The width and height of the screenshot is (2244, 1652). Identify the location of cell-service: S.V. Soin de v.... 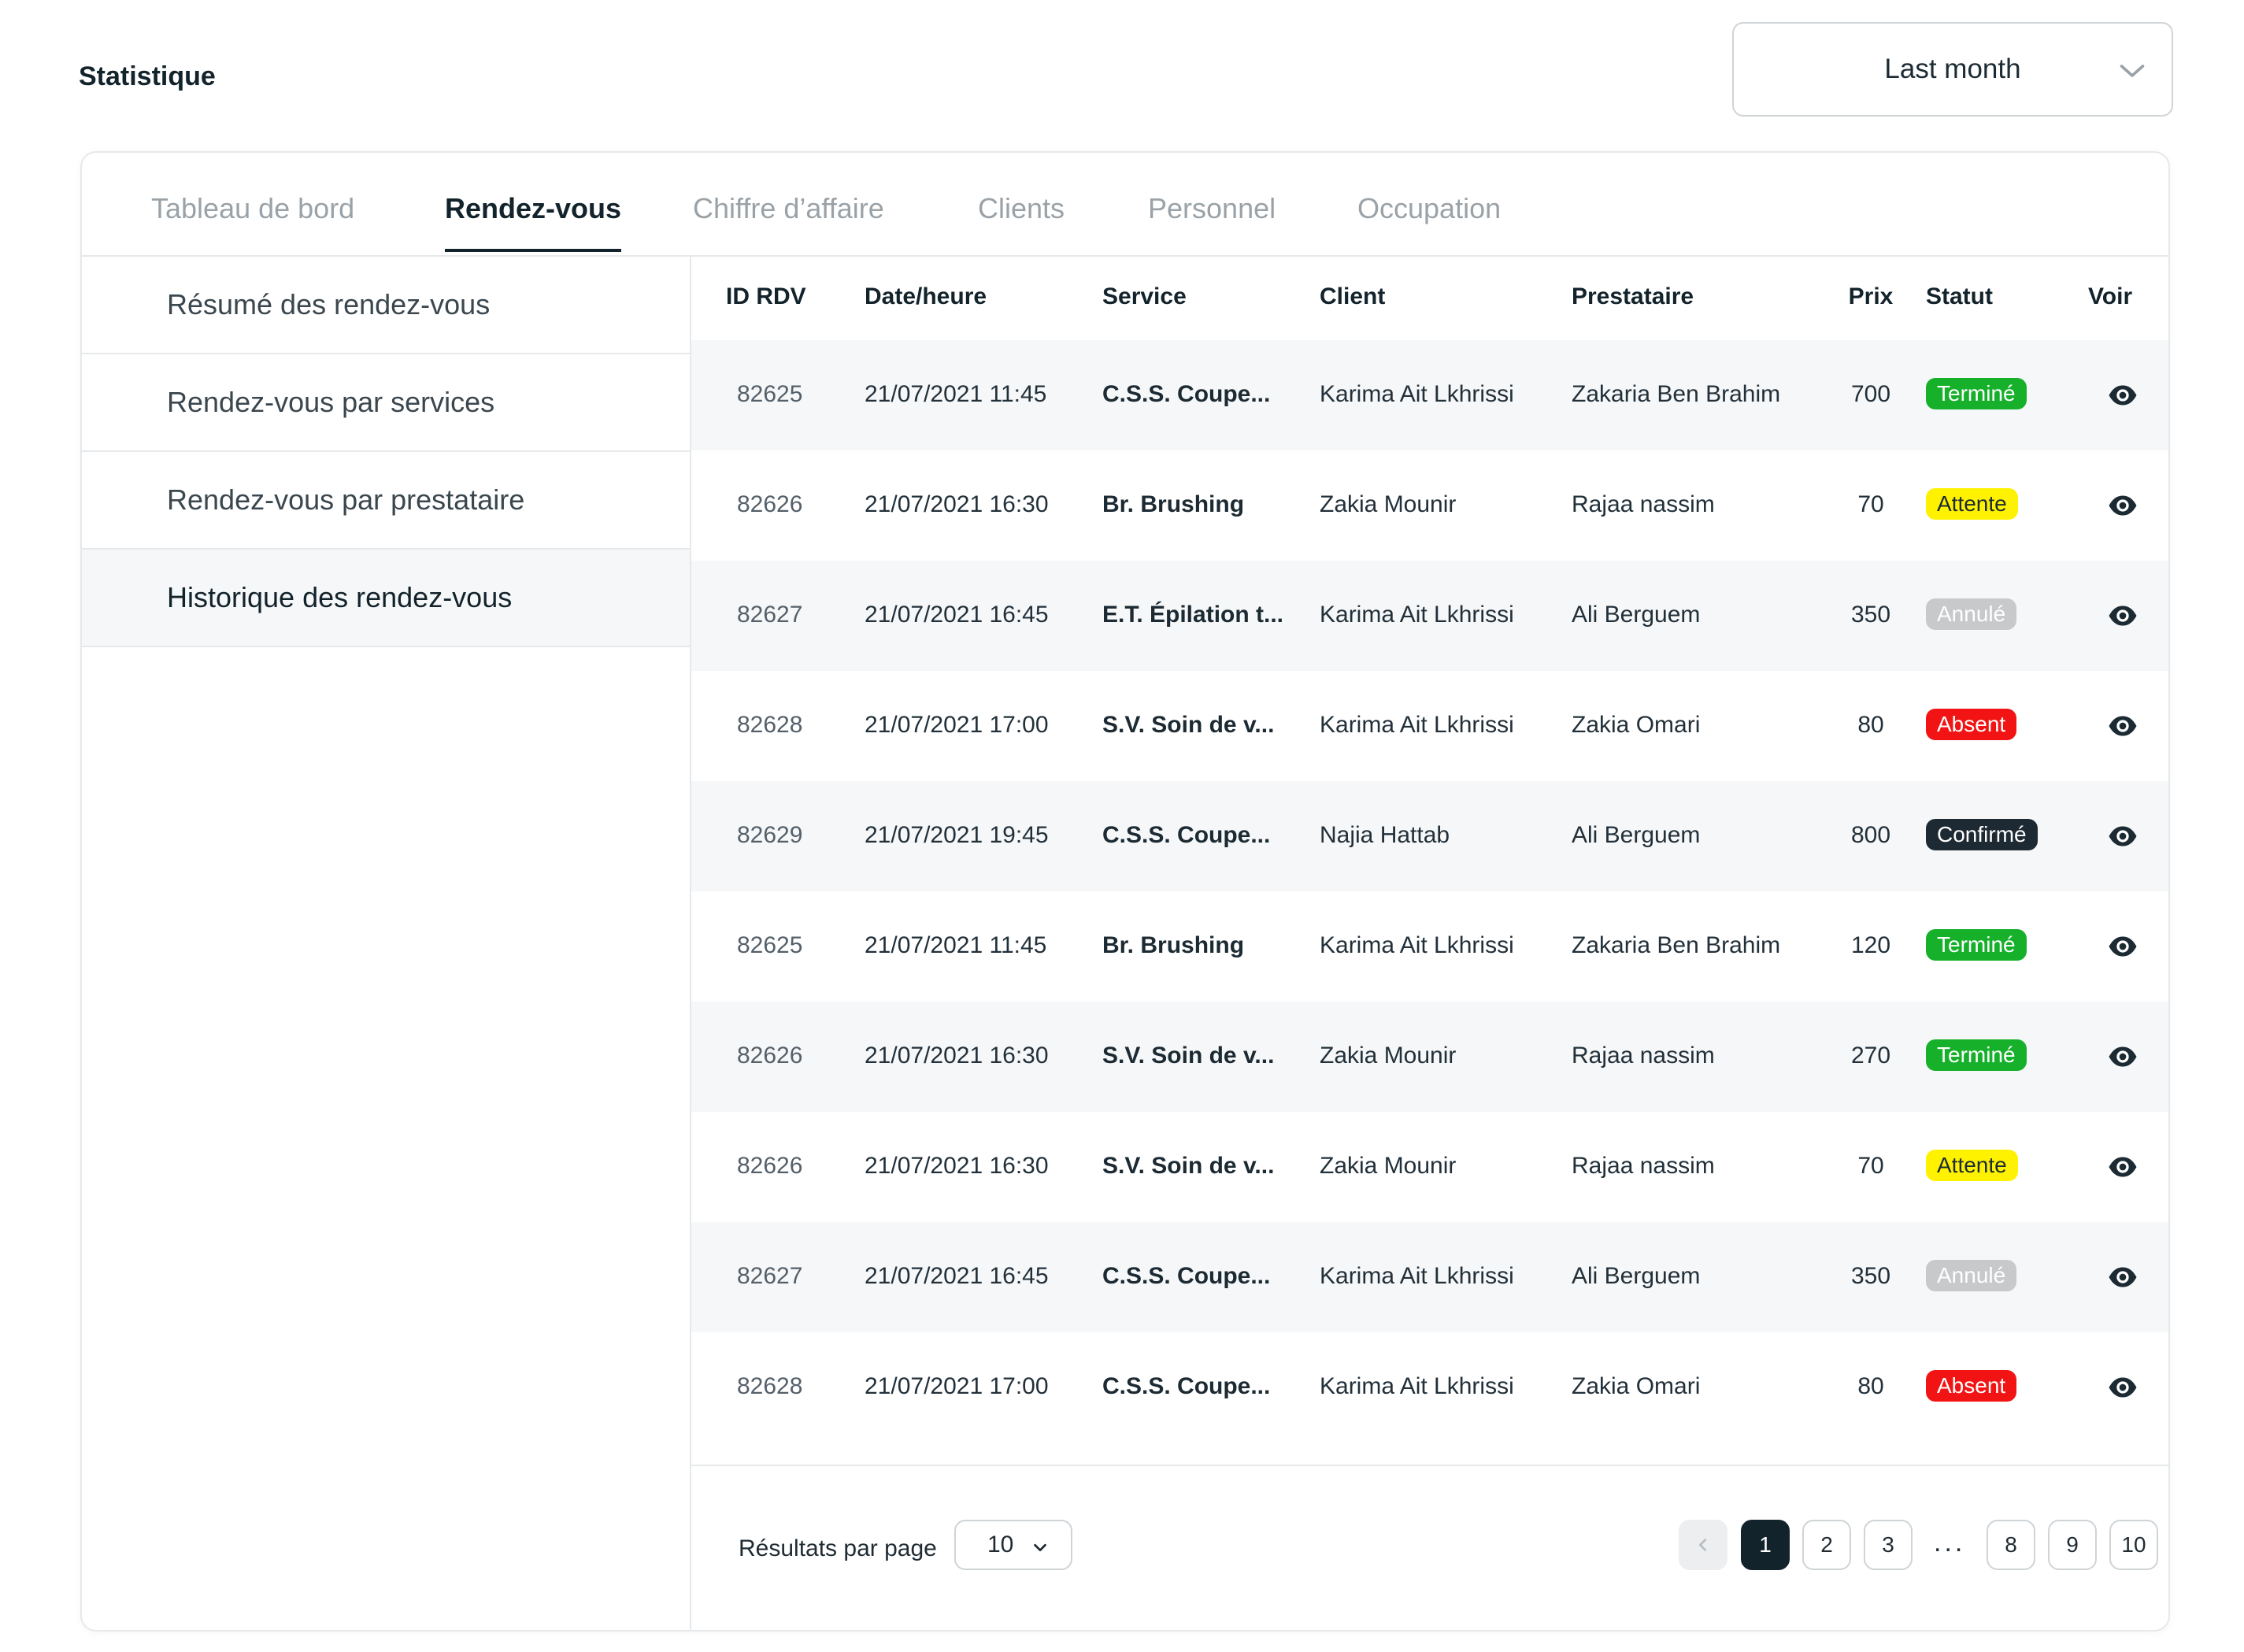
(1188, 1056).